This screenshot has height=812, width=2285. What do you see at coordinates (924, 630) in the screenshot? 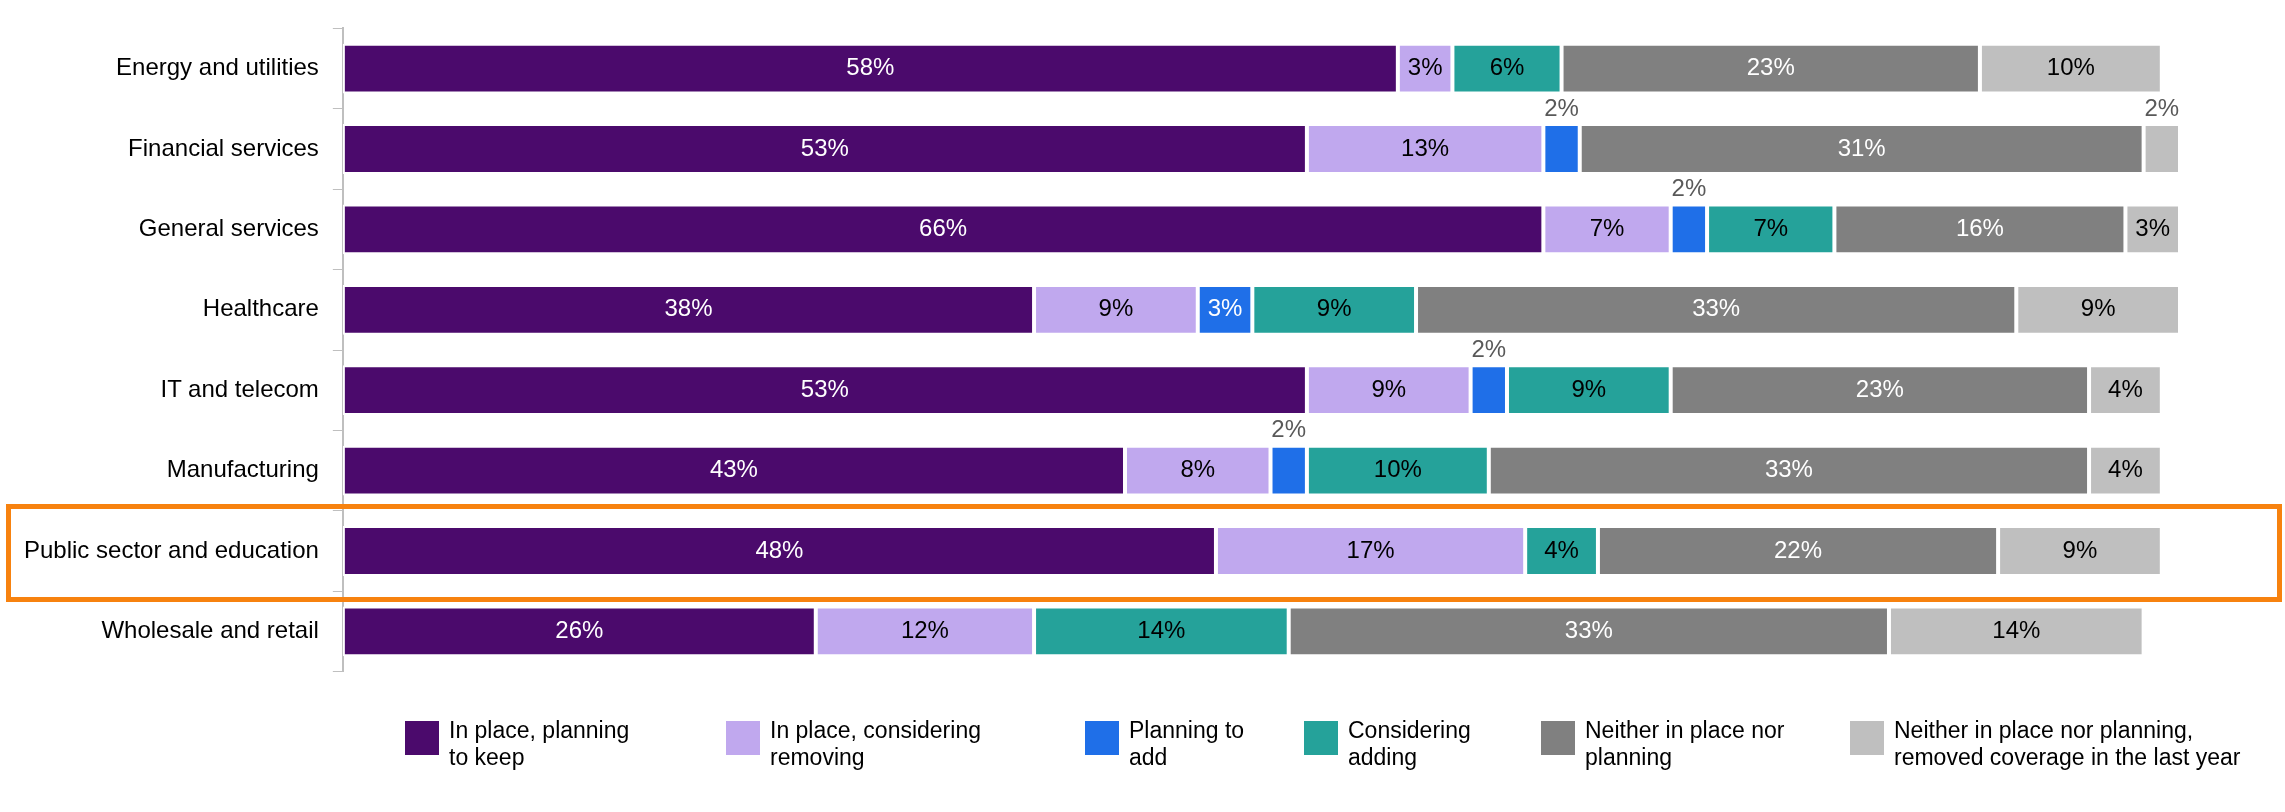
I see `data-label: 12%` at bounding box center [924, 630].